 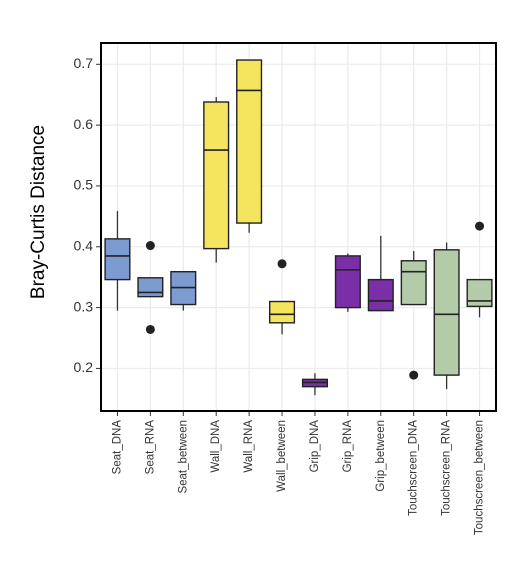 What do you see at coordinates (183, 457) in the screenshot?
I see `x-tick-label: Seat_between` at bounding box center [183, 457].